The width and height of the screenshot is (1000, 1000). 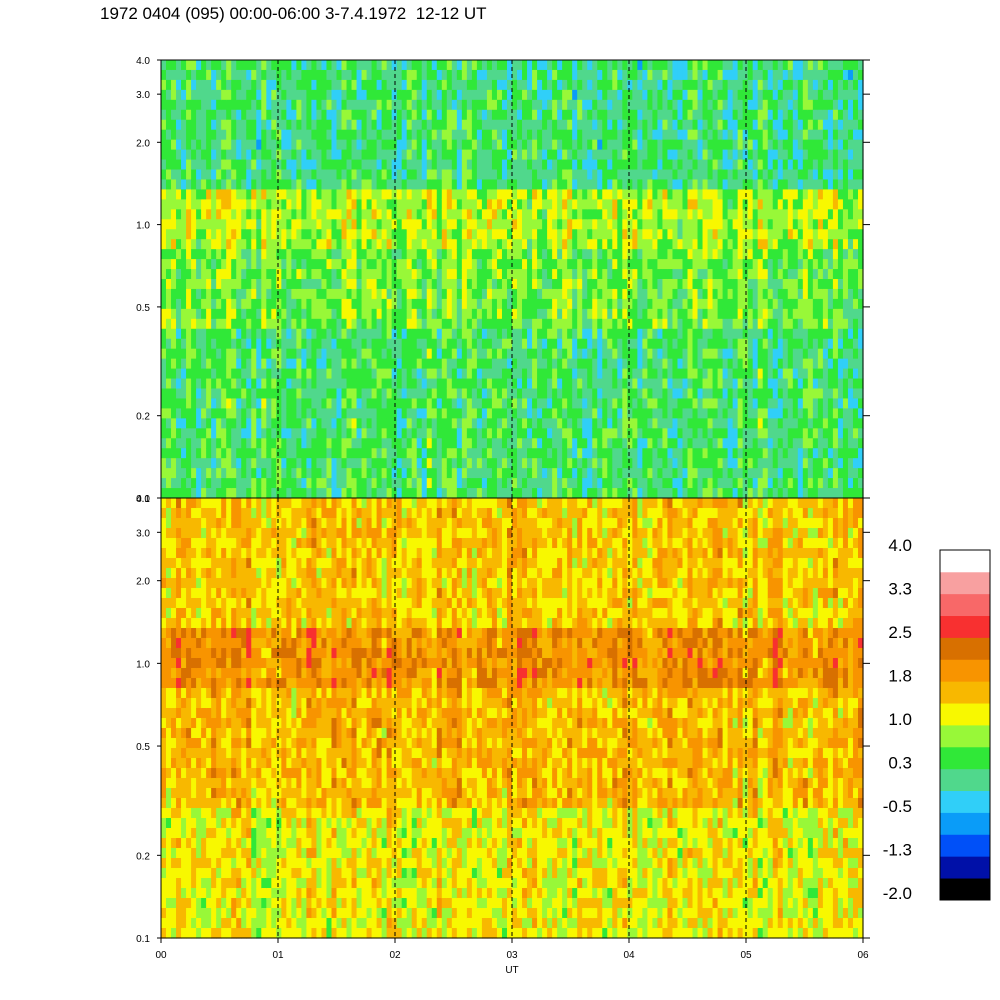 What do you see at coordinates (161, 955) in the screenshot?
I see `x-tick-label: 00` at bounding box center [161, 955].